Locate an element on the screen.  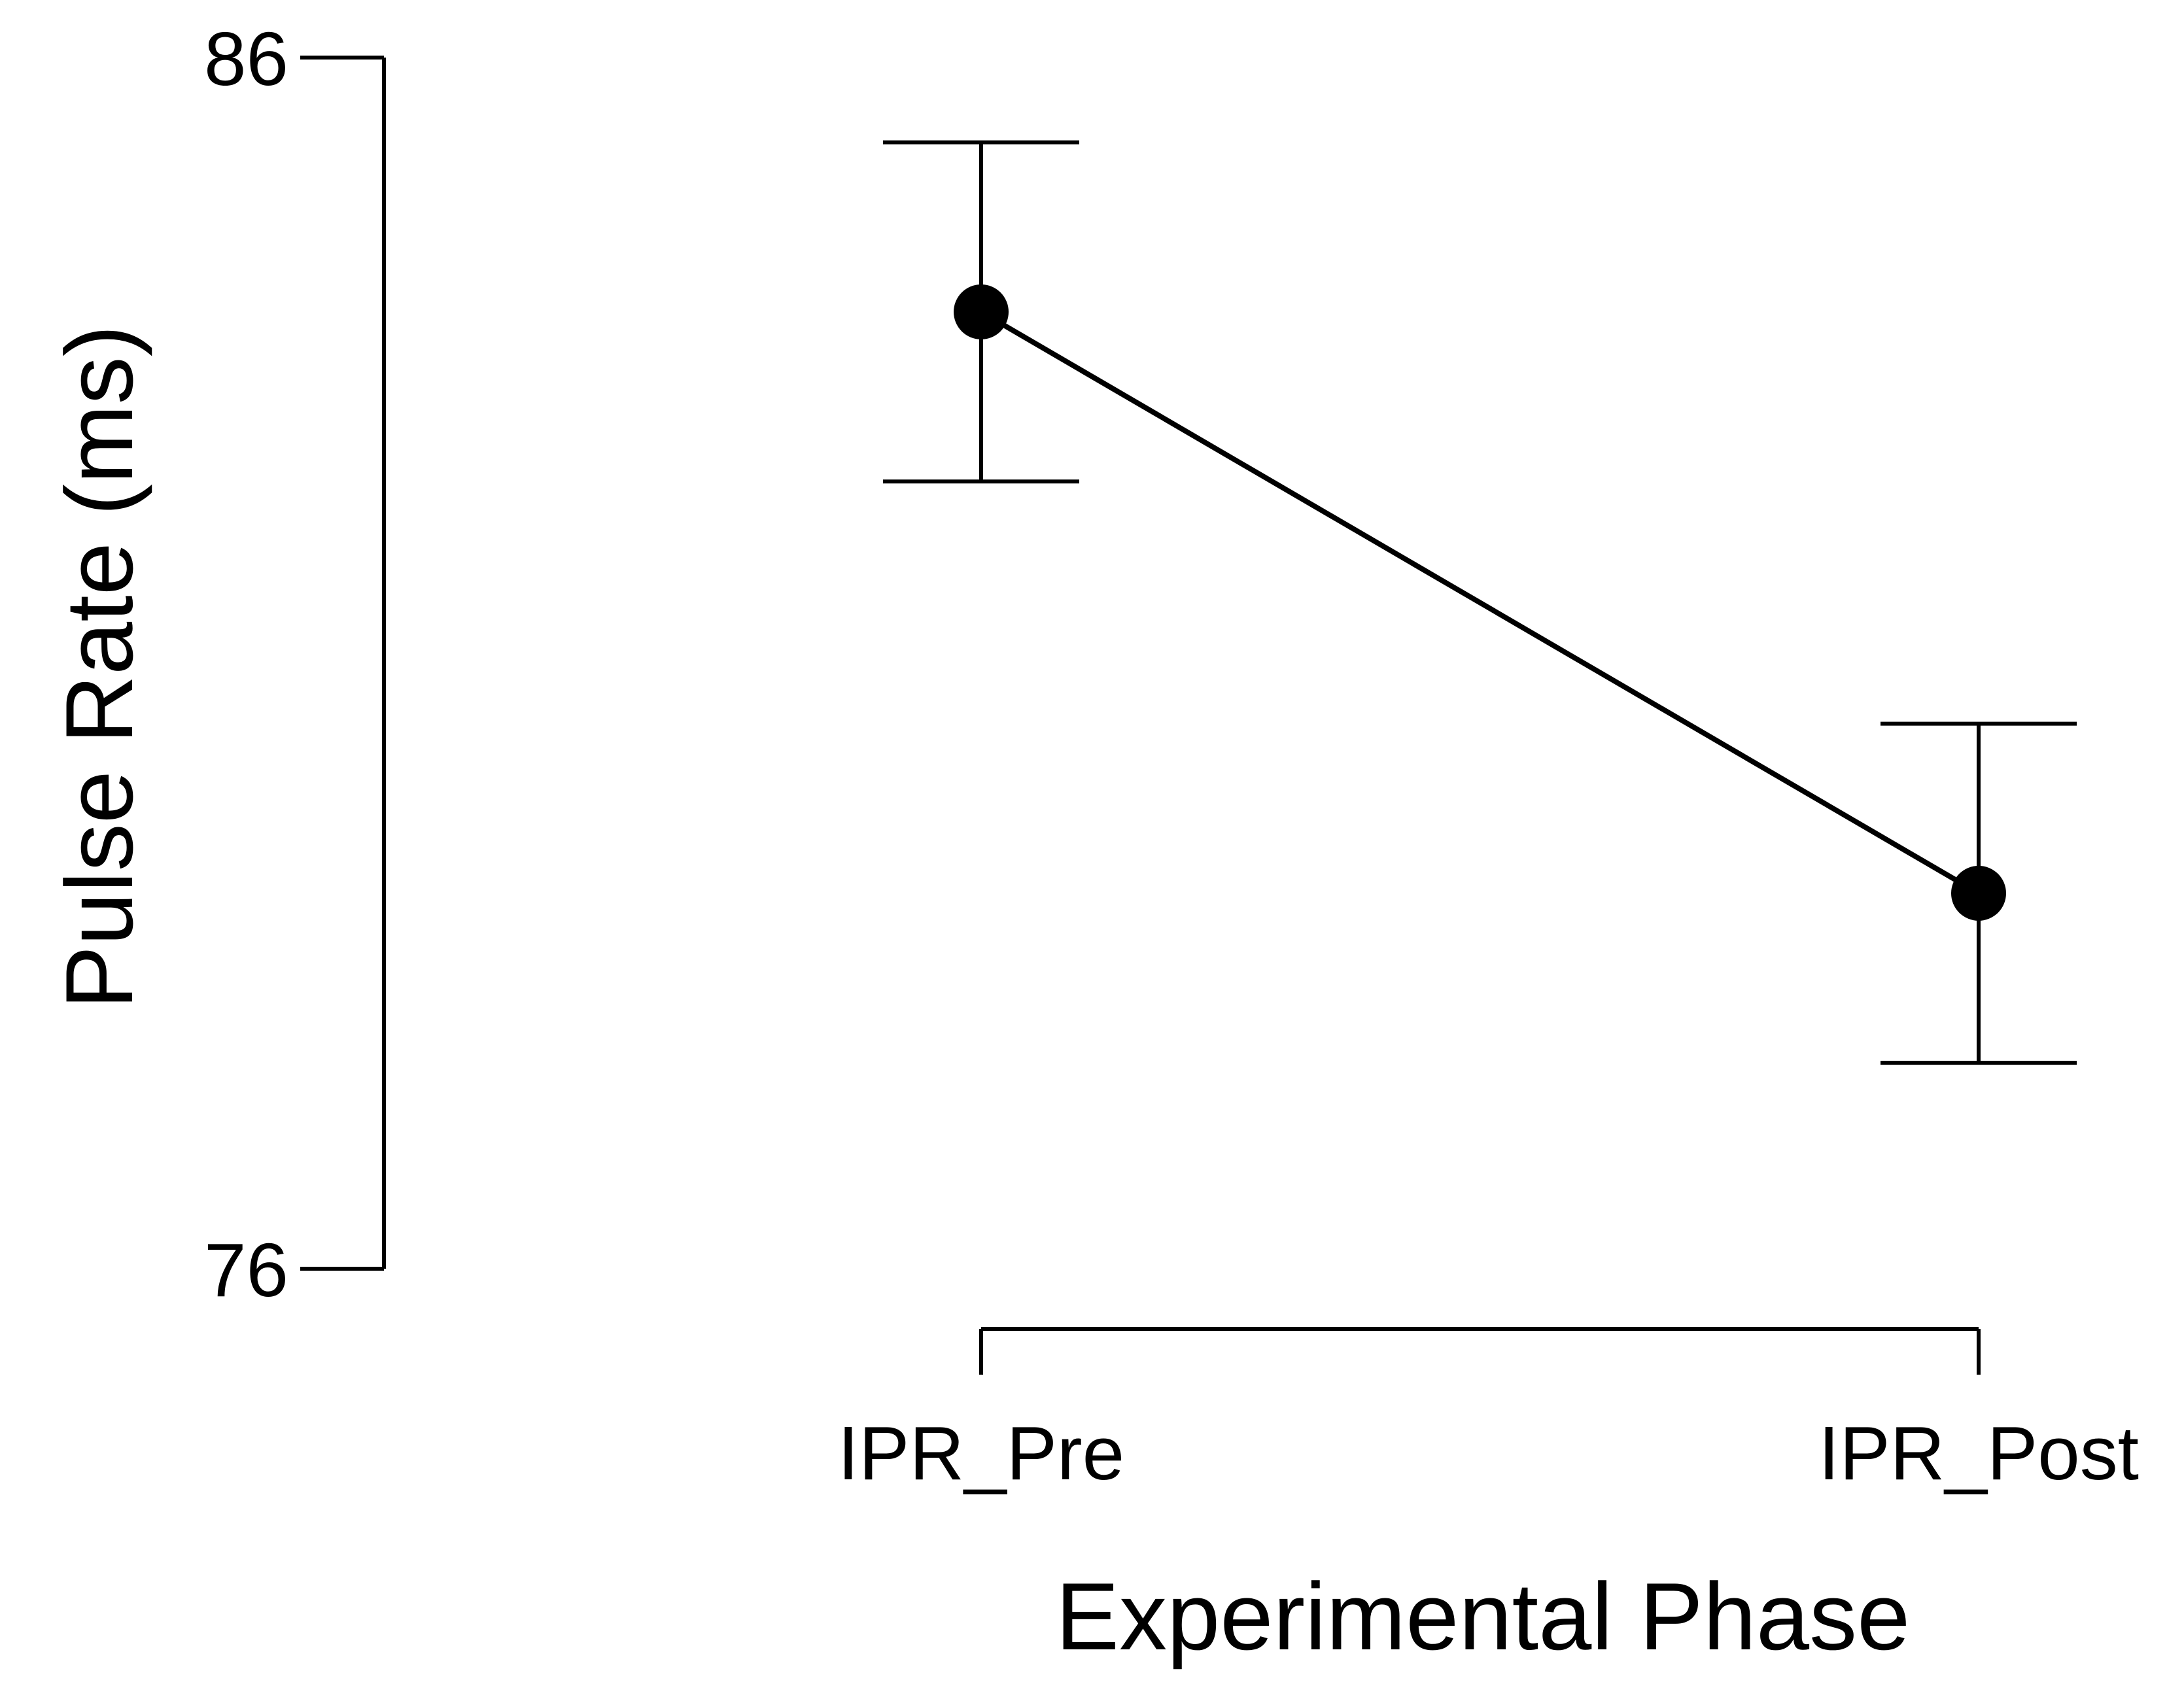
x-tick-label-IPR_Pre: IPR_Pre is located at coordinates (981, 1453).